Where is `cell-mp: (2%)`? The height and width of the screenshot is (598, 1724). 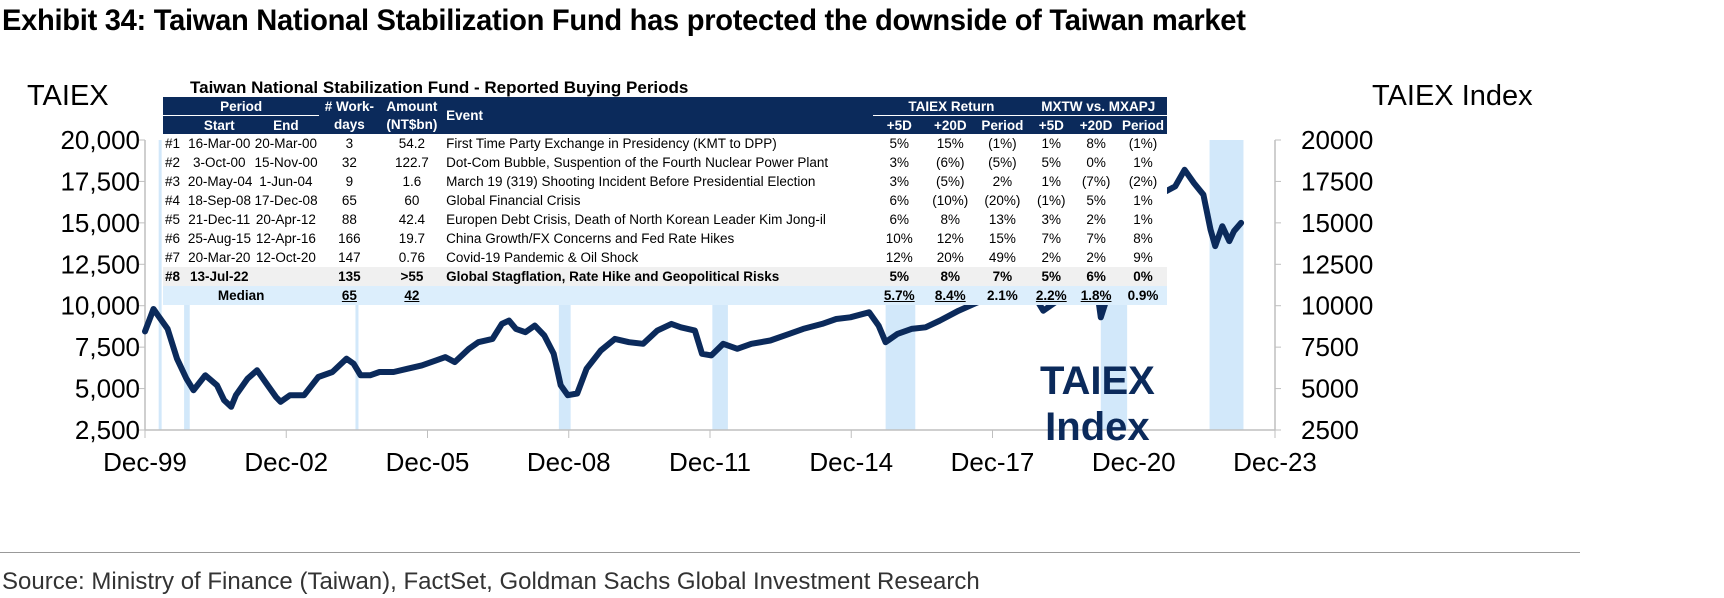
cell-mp: (2%) is located at coordinates (1142, 181).